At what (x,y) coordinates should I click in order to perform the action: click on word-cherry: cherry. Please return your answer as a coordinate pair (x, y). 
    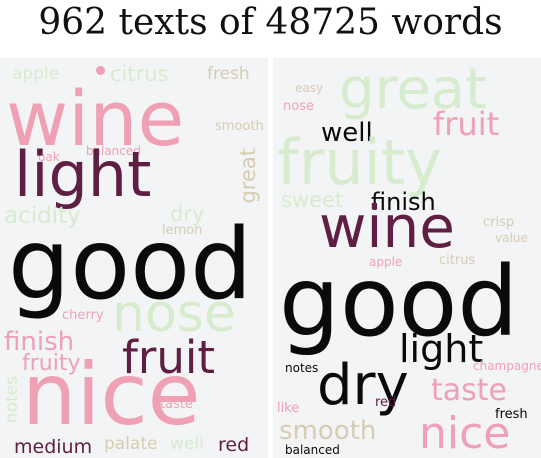
    Looking at the image, I should click on (83, 315).